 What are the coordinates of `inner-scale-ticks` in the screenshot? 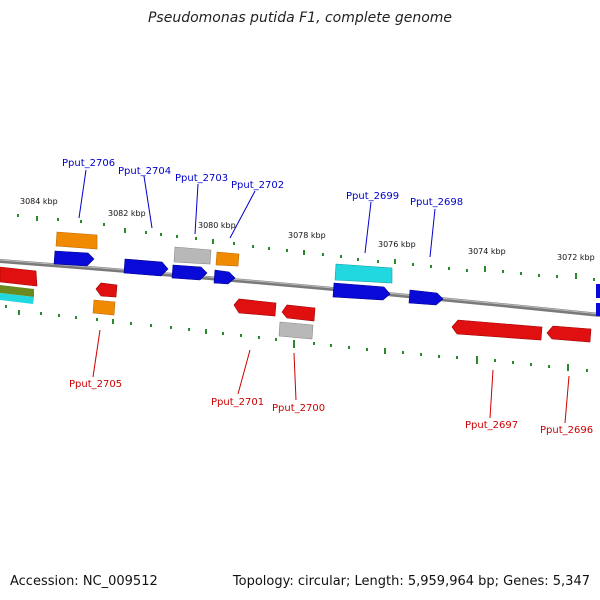 It's located at (296, 338).